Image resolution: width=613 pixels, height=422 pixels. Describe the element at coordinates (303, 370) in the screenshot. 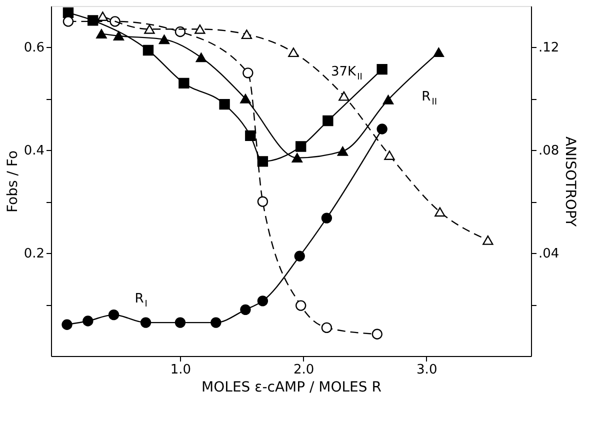

I see `x-tick-label: 2.0` at that location.